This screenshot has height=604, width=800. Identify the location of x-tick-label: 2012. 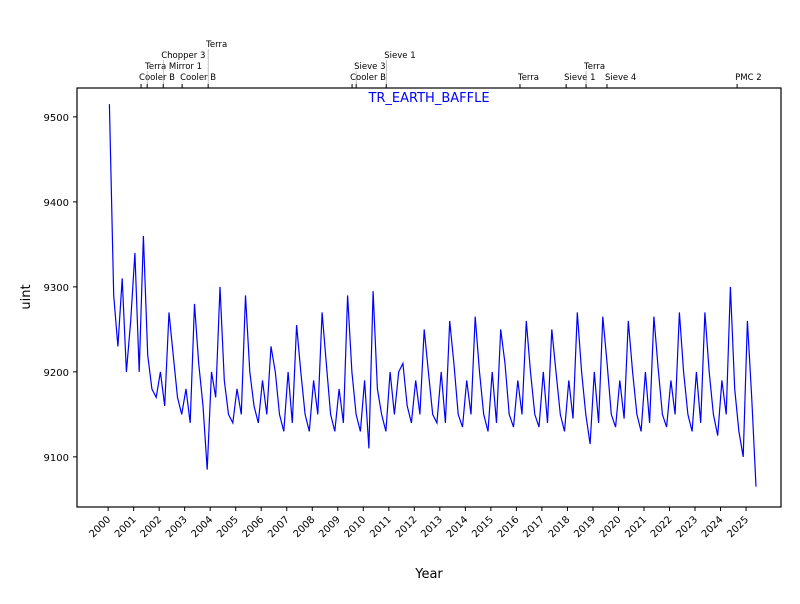
(407, 527).